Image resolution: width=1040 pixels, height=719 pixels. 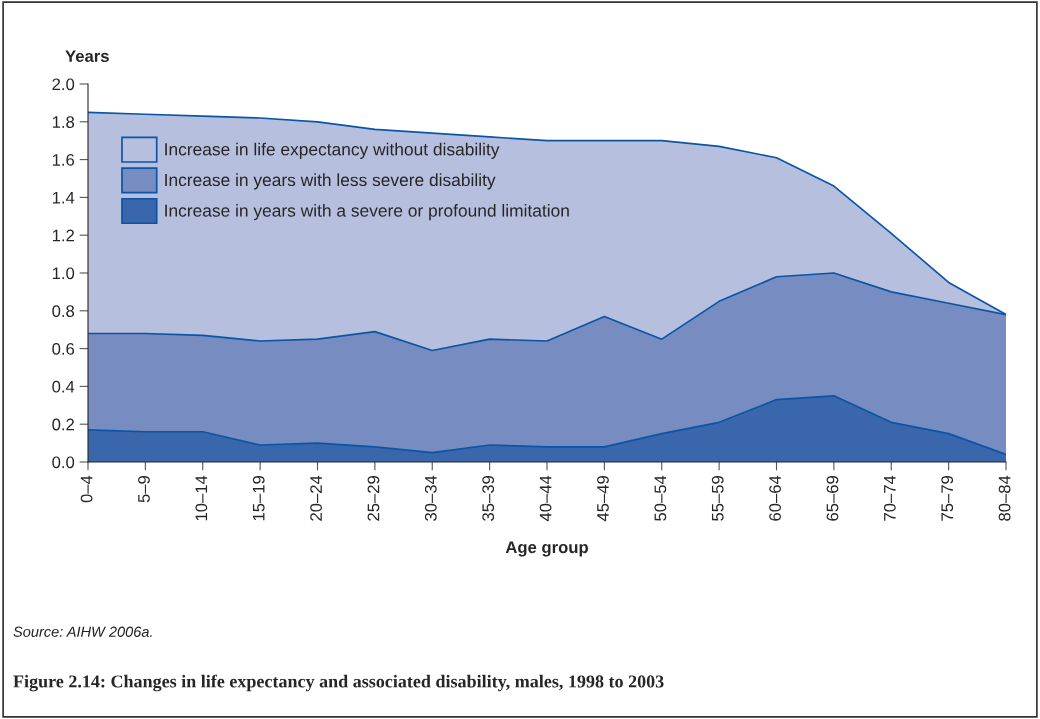 I want to click on x-tick-label: 0–4, so click(x=86, y=489).